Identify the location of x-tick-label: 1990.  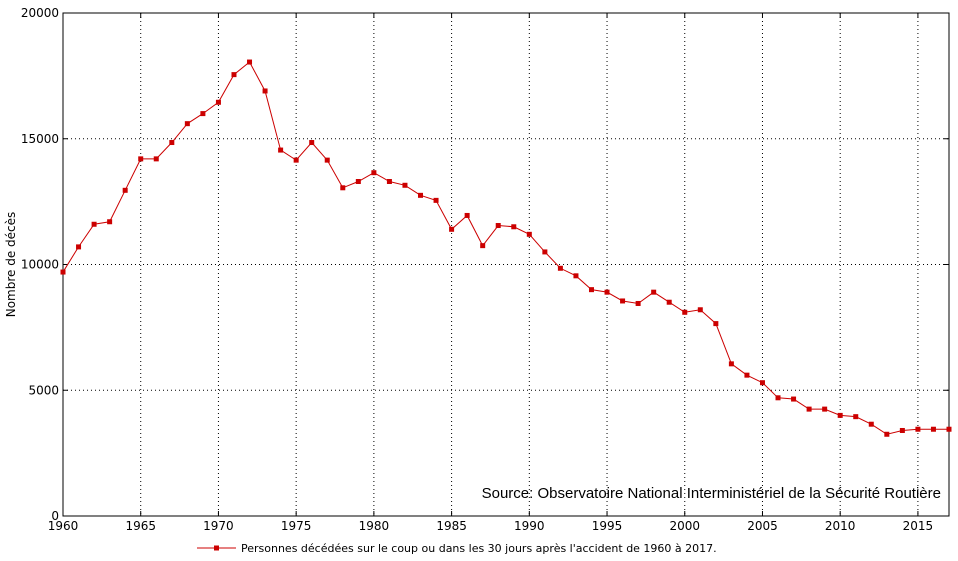
(529, 526).